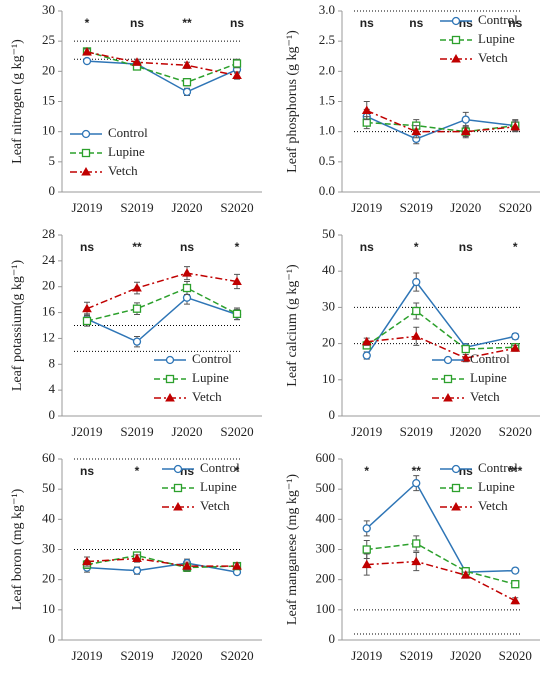 The height and width of the screenshot is (674, 550). Describe the element at coordinates (48, 233) in the screenshot. I see `y-tick-label: 28` at that location.